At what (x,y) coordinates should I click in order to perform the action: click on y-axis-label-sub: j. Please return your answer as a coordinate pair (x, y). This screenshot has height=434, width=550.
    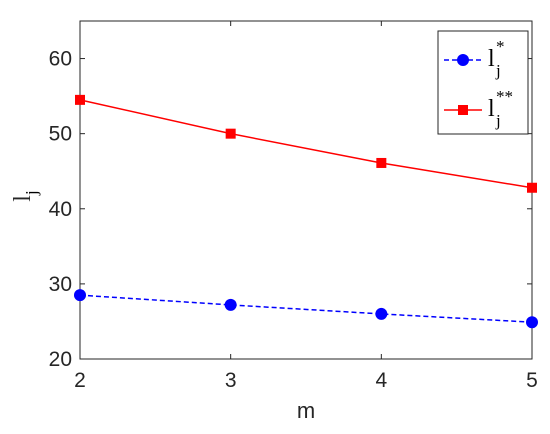
    Looking at the image, I should click on (31, 193).